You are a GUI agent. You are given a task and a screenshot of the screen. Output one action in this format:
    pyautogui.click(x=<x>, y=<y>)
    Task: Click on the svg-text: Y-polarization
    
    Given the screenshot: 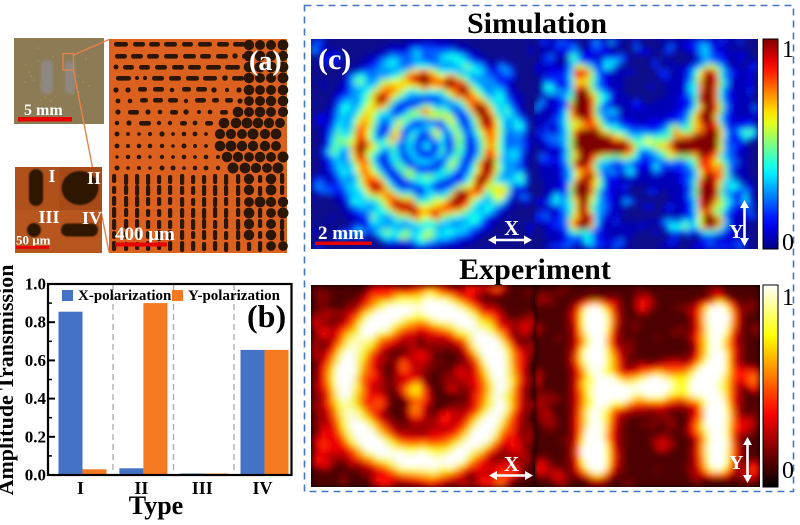 What is the action you would take?
    pyautogui.click(x=234, y=296)
    